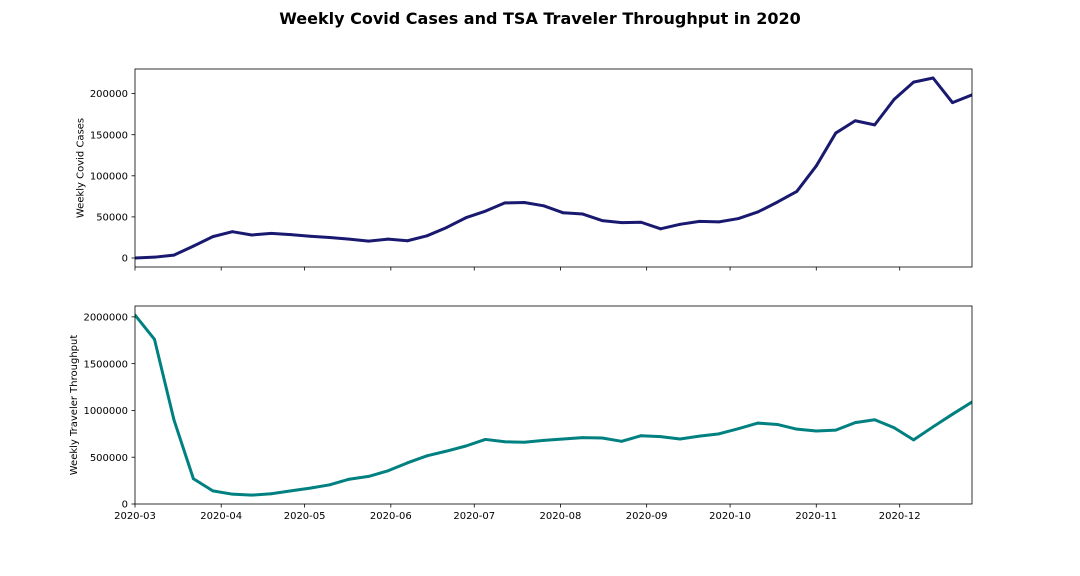  Describe the element at coordinates (105, 364) in the screenshot. I see `y-tick-label: 1500000` at that location.